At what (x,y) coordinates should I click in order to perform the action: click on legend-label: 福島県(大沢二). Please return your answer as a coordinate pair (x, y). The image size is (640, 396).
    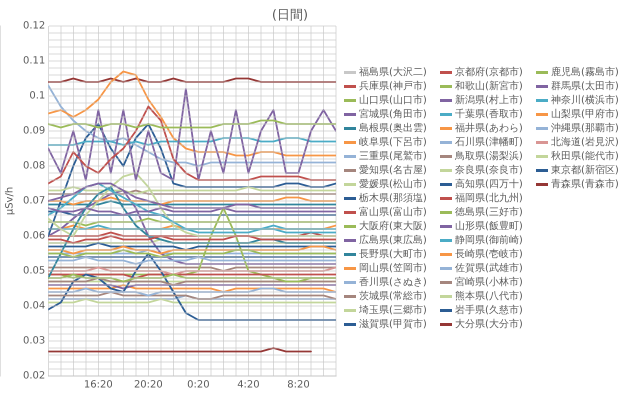
    Looking at the image, I should click on (393, 72).